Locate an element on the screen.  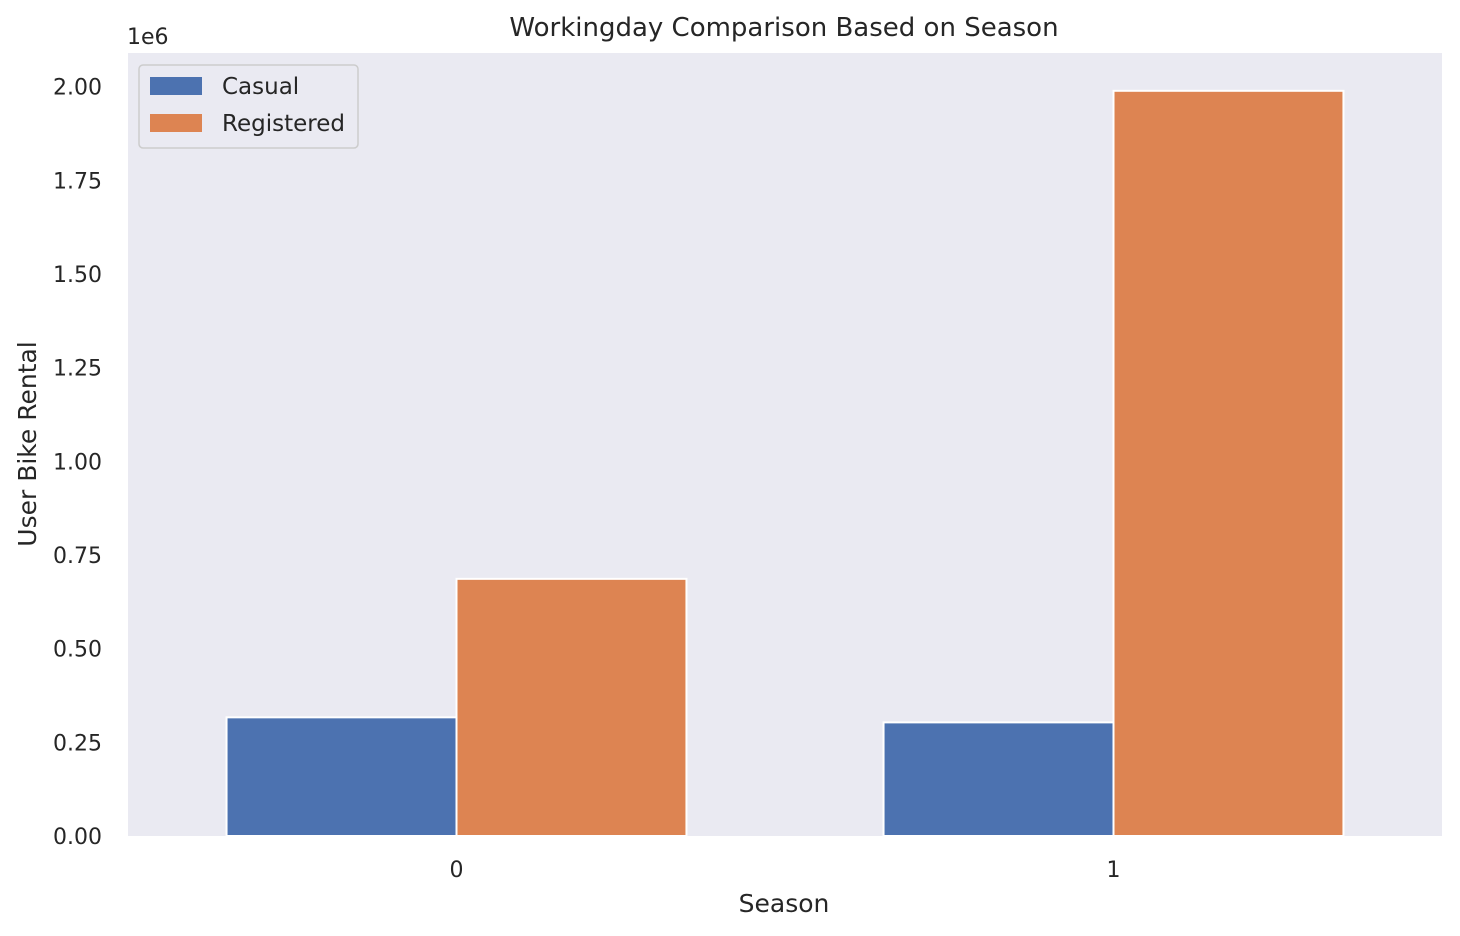
legend: Casual Registered is located at coordinates (248, 106).